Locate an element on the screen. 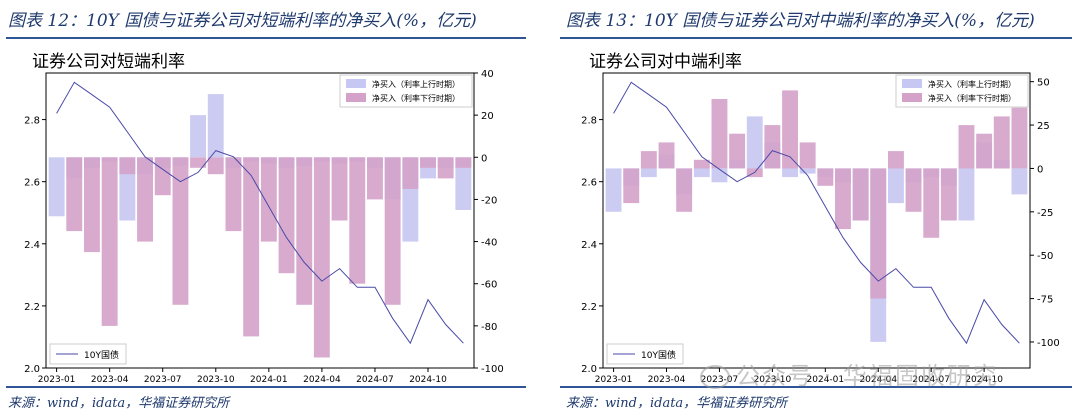 This screenshot has height=416, width=1080. chart1-legend2-label: 10Y国债 is located at coordinates (101, 355).